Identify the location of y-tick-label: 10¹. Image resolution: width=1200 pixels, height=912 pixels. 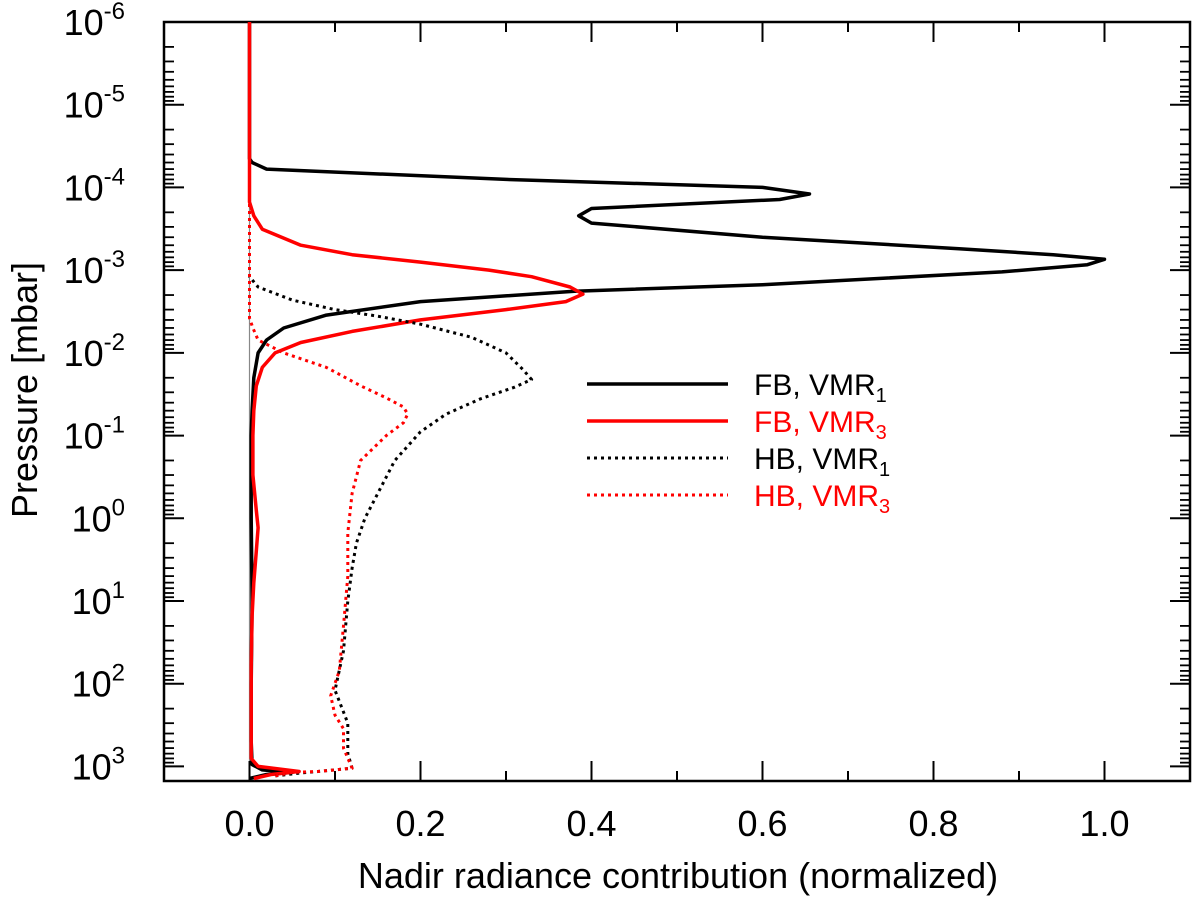
(98, 599).